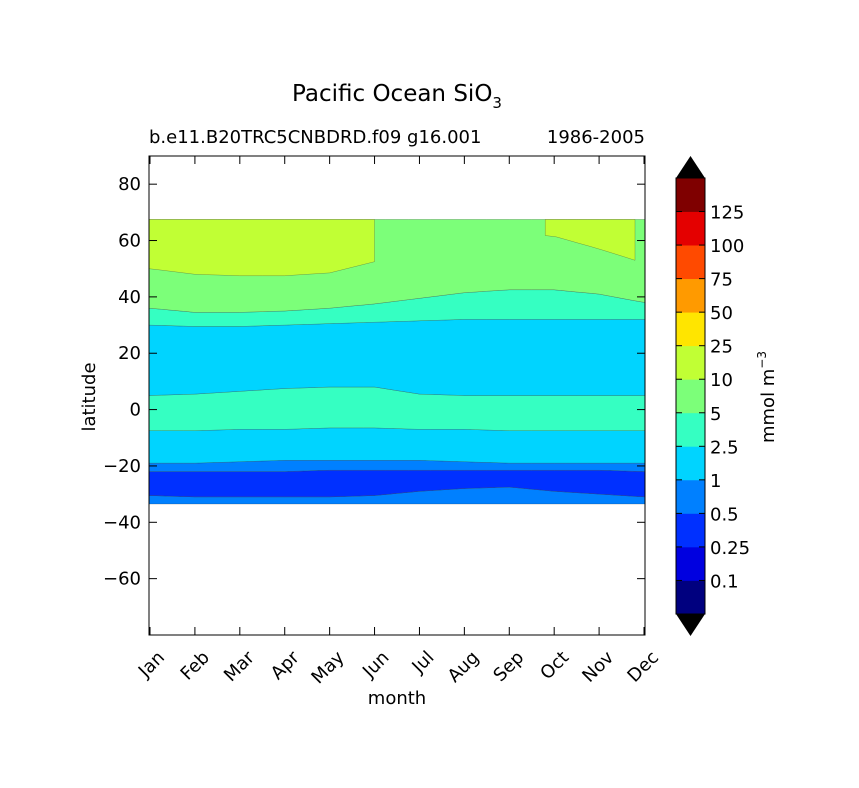 The image size is (859, 788). Describe the element at coordinates (727, 246) in the screenshot. I see `colorbar-level-label: 100` at that location.